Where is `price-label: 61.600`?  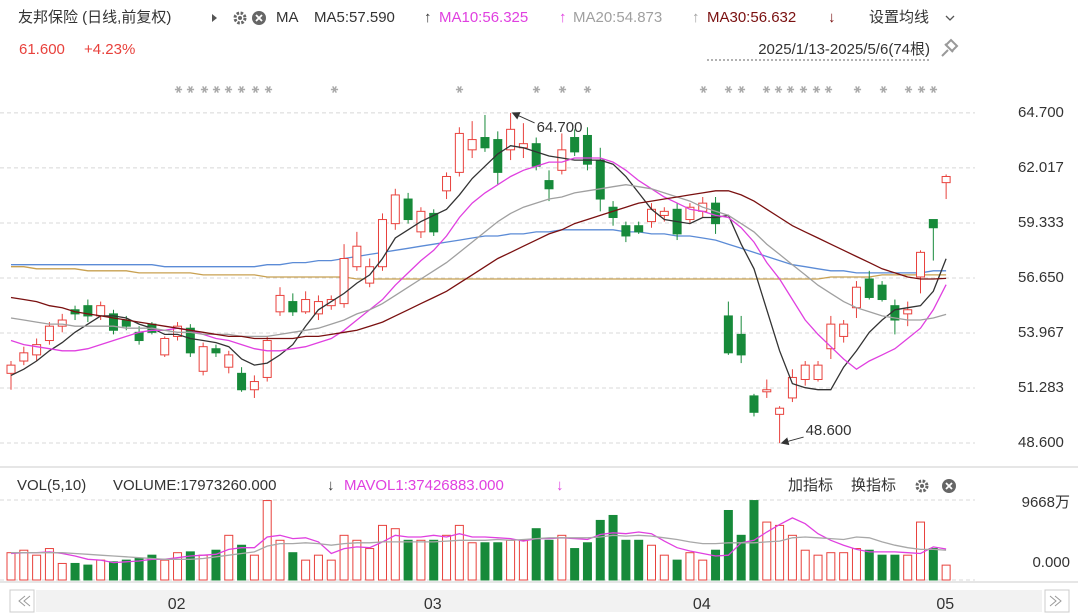 price-label: 61.600 is located at coordinates (42, 49).